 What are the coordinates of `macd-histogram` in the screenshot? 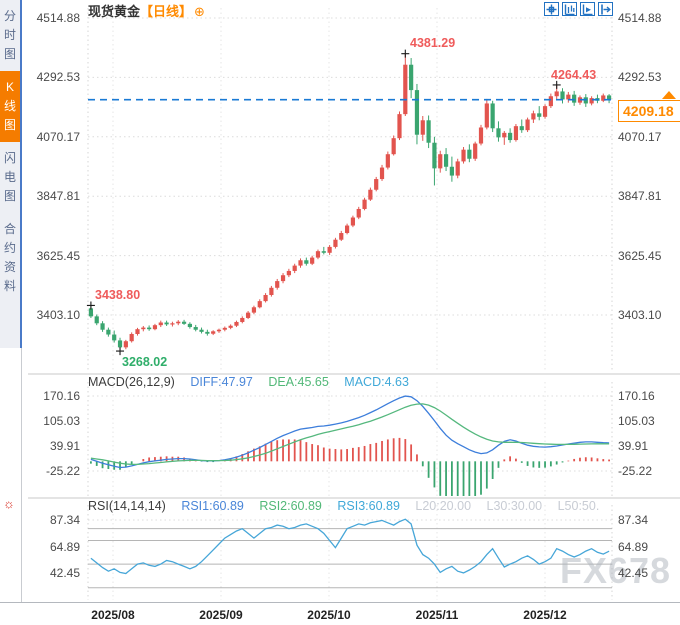 It's located at (350, 466).